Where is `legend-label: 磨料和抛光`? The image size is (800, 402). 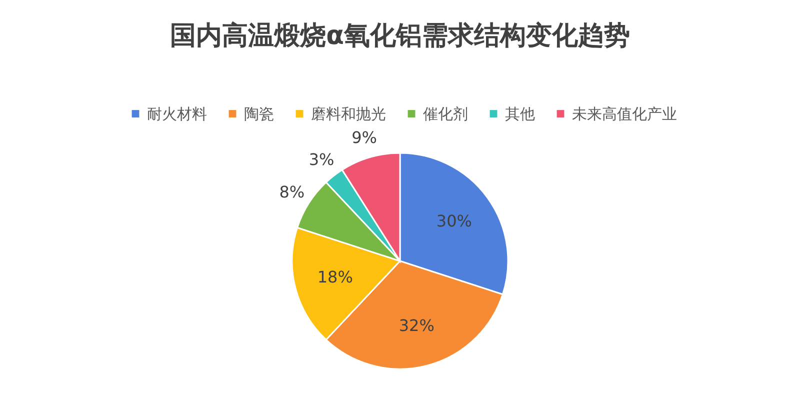
legend-label: 磨料和抛光 is located at coordinates (348, 113).